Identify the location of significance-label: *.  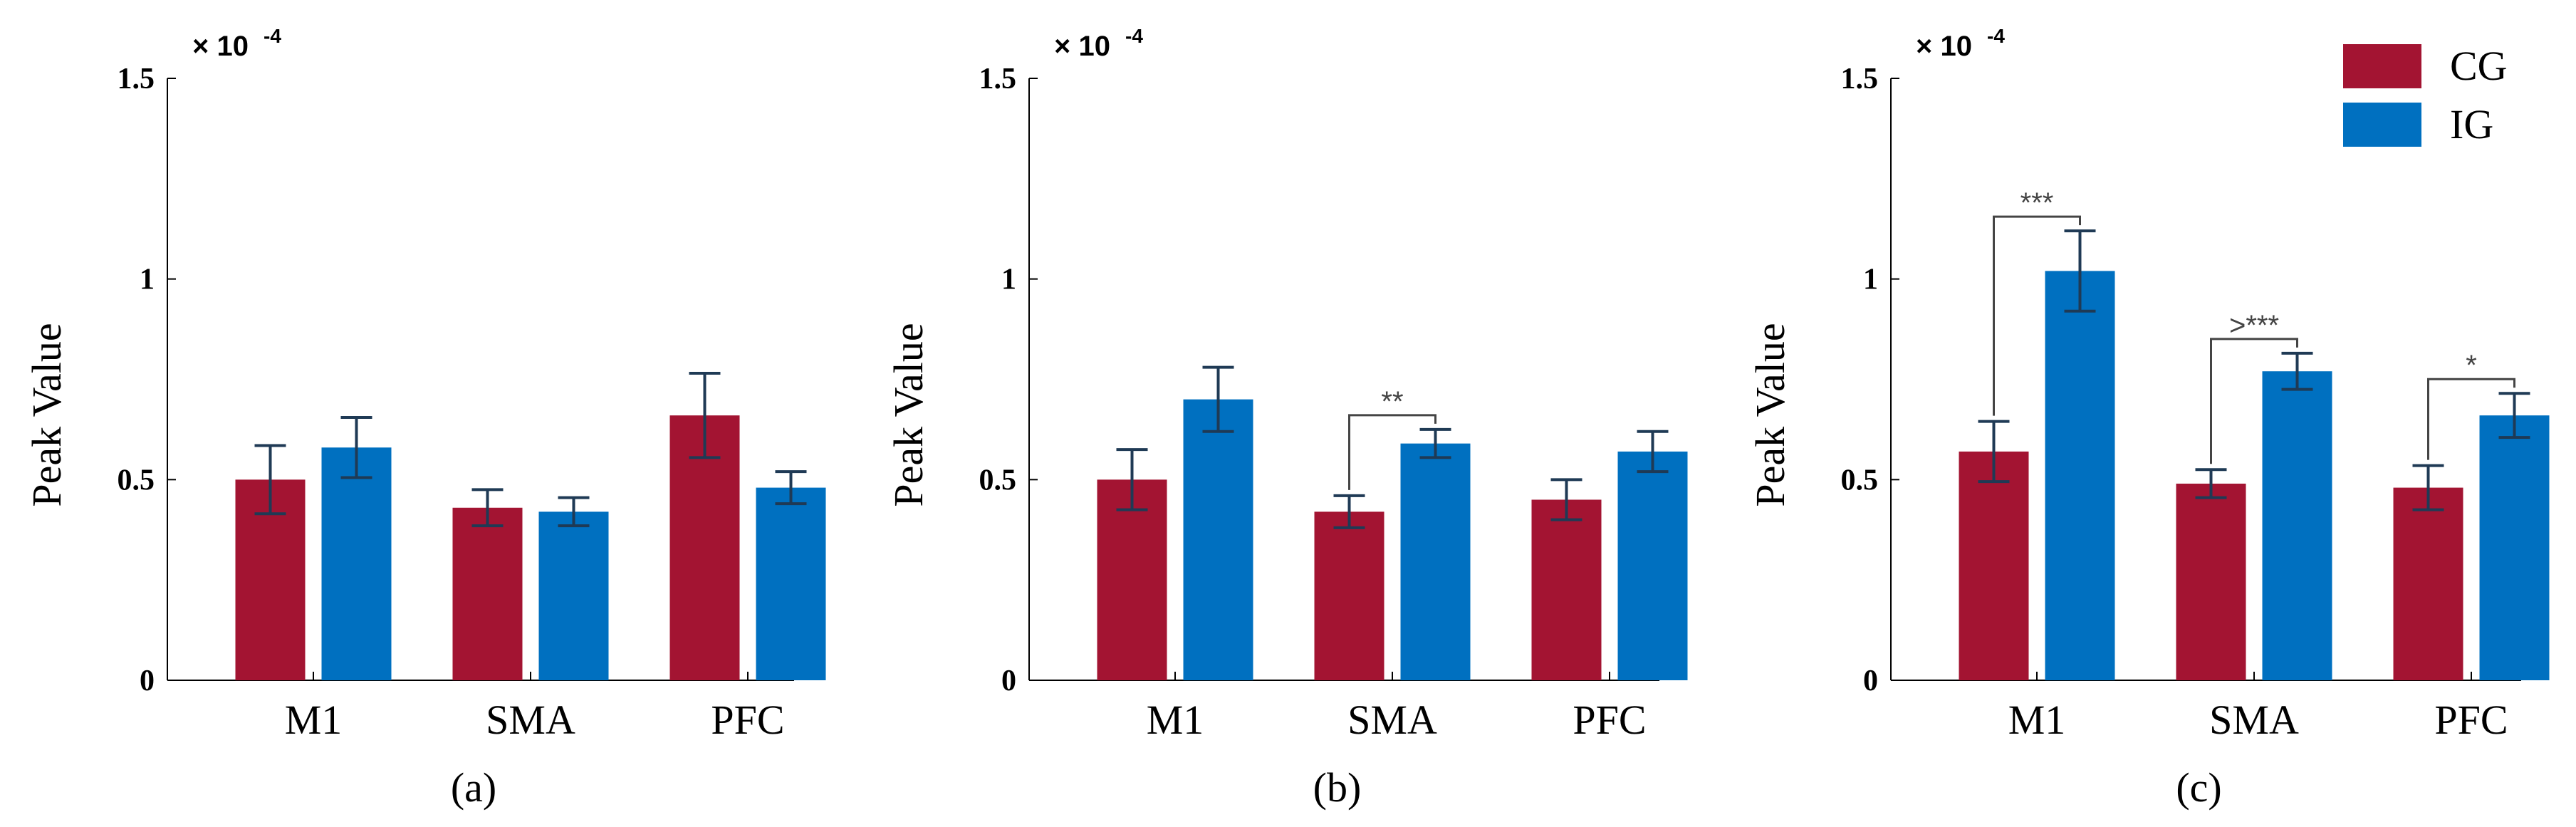
(2471, 365).